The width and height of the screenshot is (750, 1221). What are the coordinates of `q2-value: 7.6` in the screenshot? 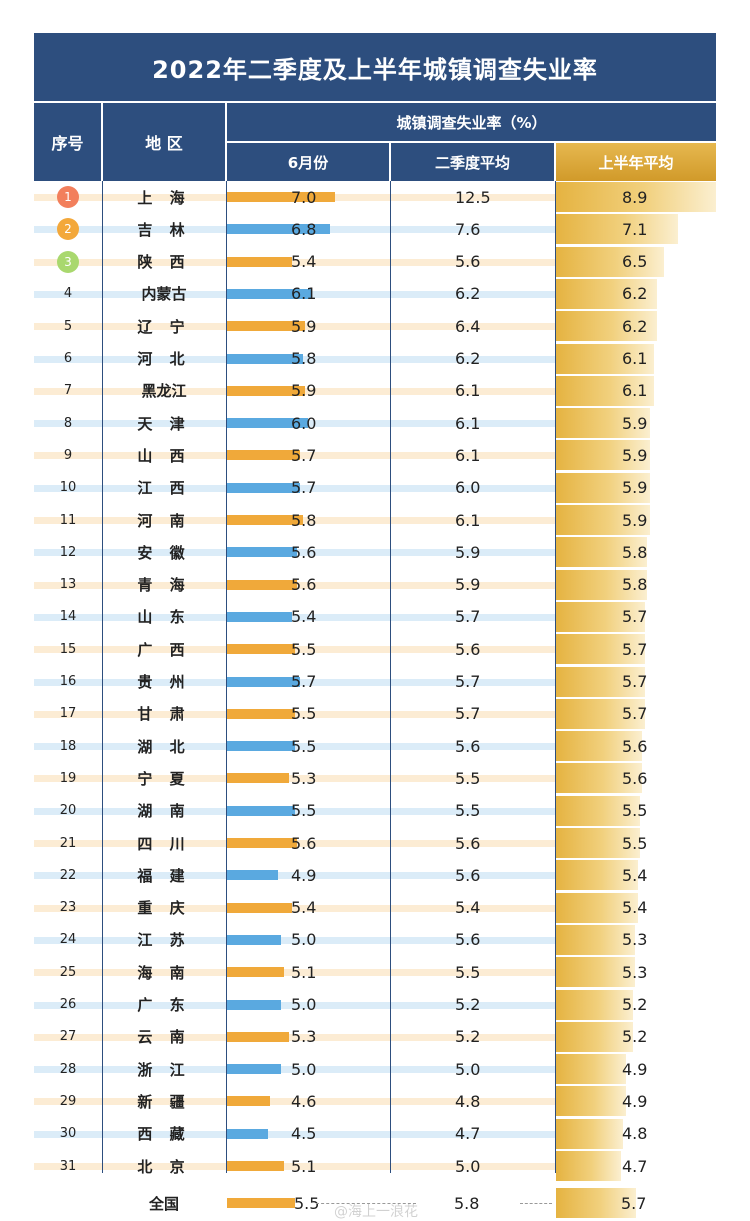 It's located at (468, 229).